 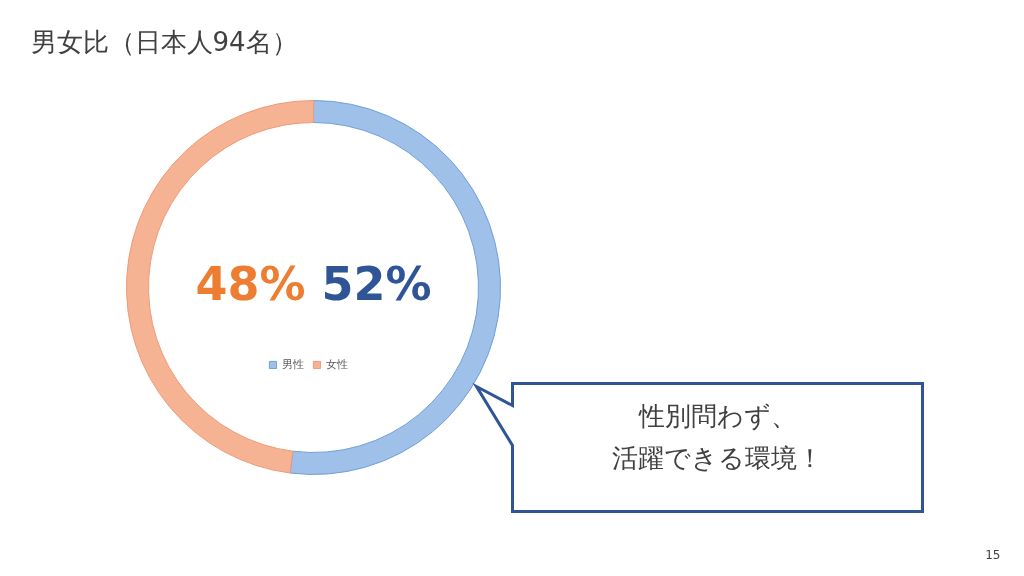 What do you see at coordinates (293, 364) in the screenshot?
I see `legend-label: 男性` at bounding box center [293, 364].